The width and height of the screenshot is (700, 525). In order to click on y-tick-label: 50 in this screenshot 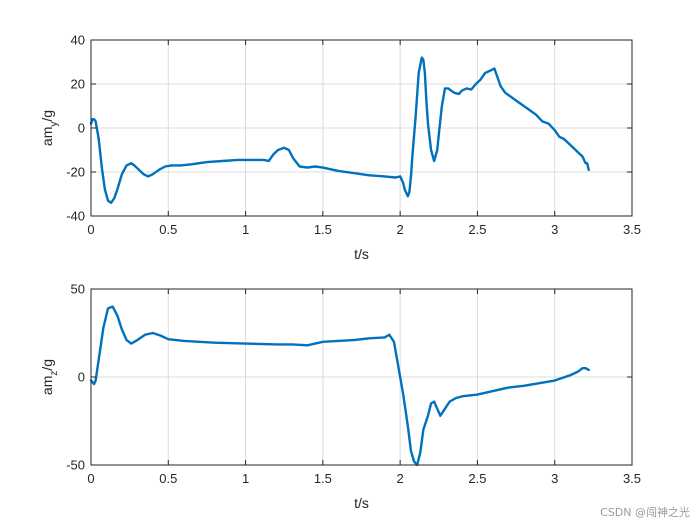, I will do `click(78, 289)`.